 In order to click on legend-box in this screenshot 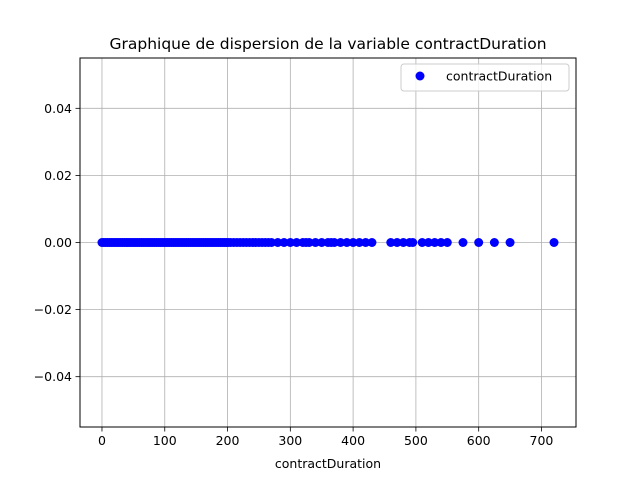, I will do `click(485, 77)`.